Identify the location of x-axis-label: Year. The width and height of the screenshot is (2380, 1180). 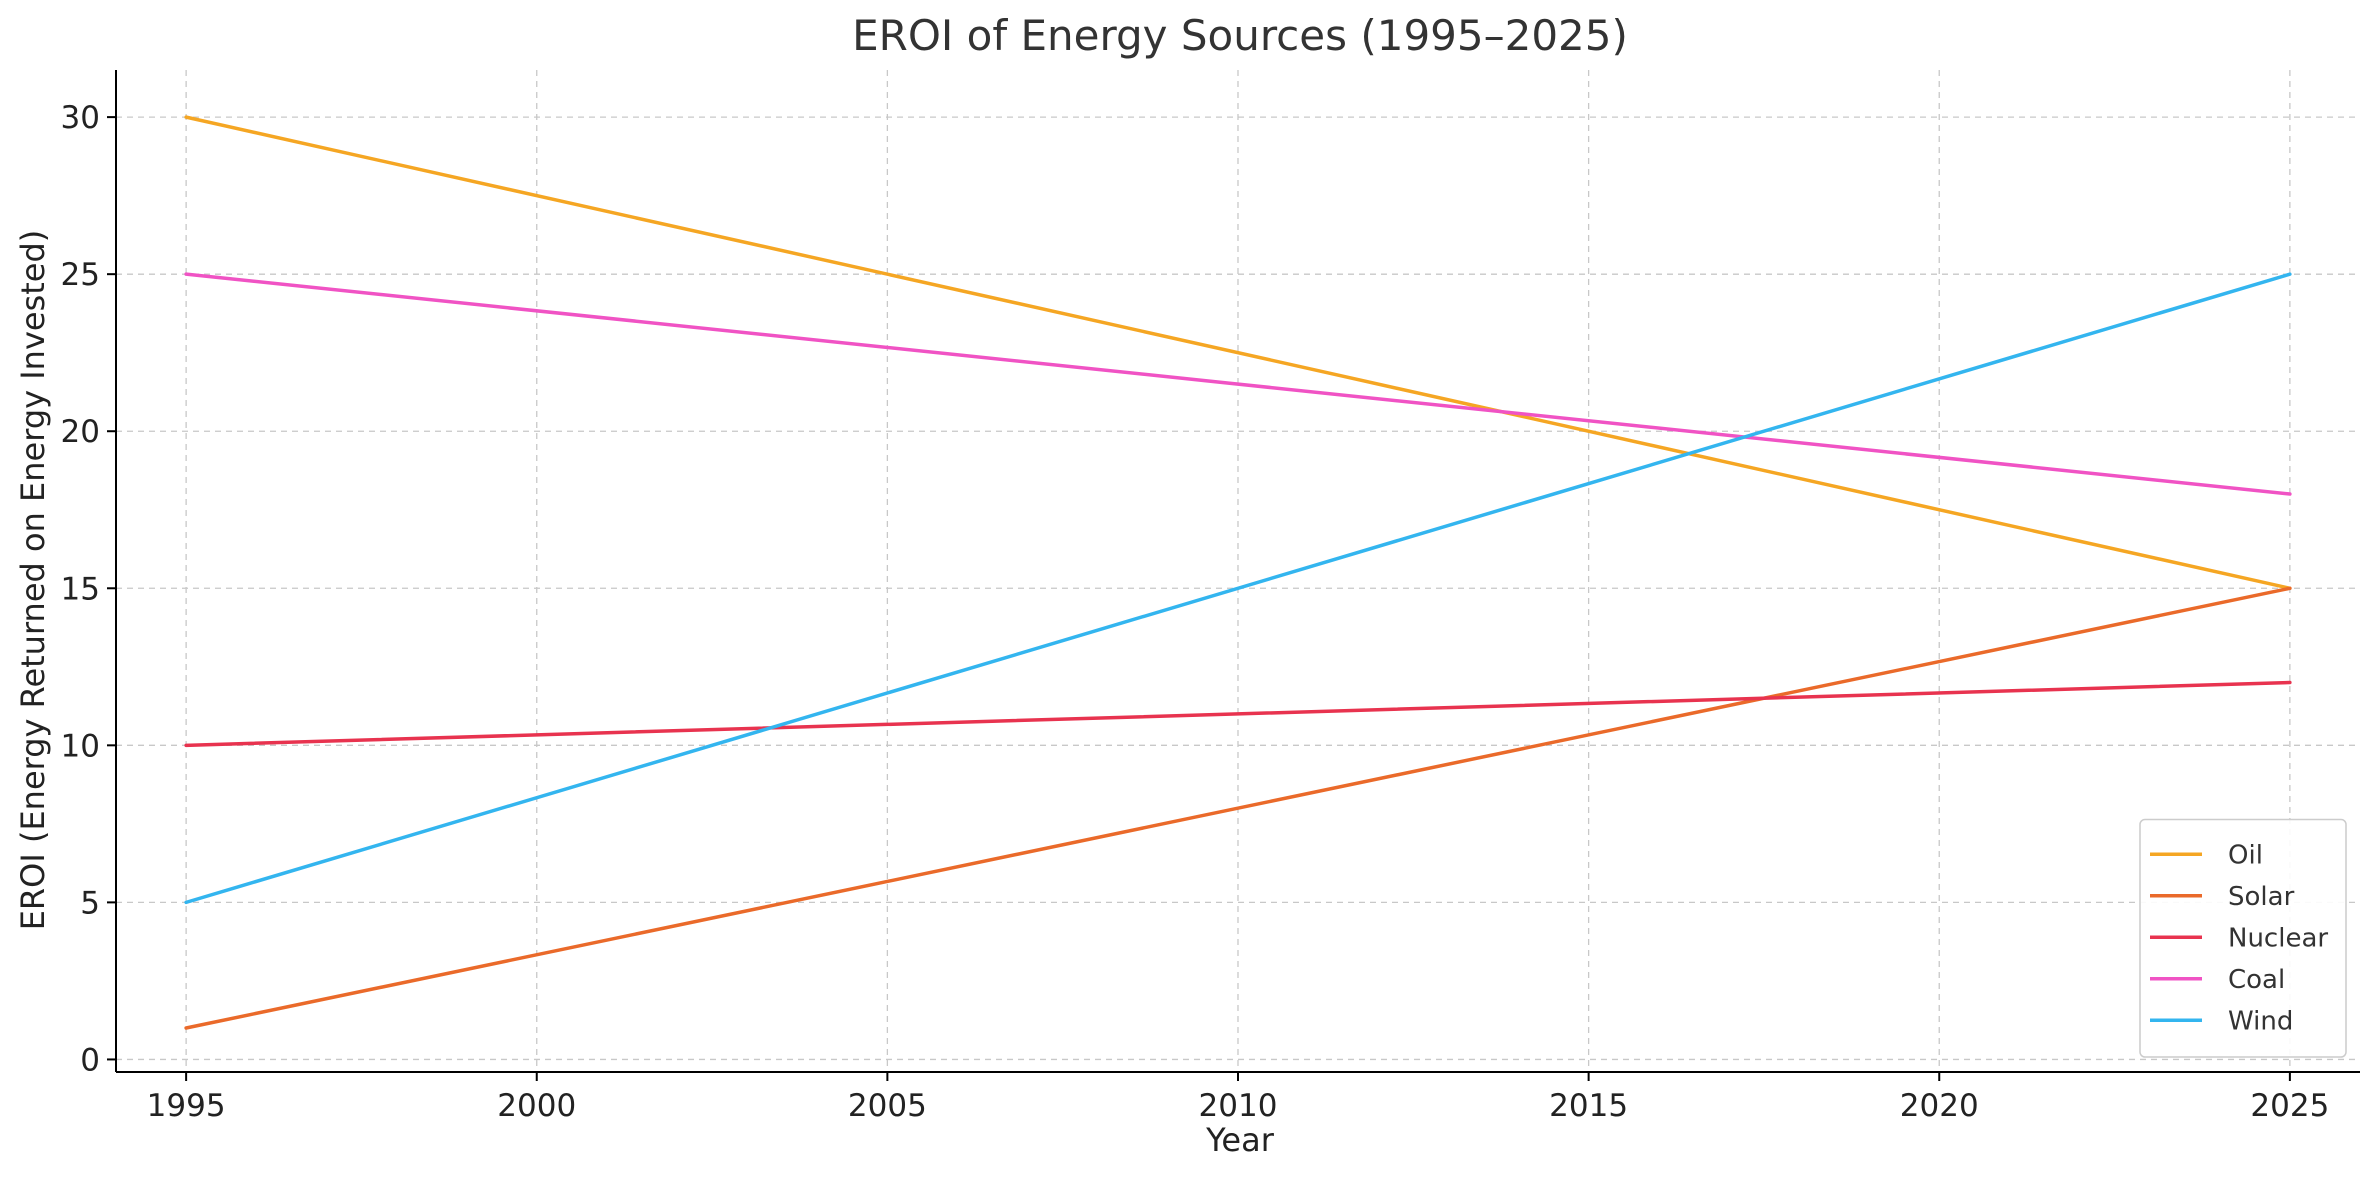
(1240, 1140).